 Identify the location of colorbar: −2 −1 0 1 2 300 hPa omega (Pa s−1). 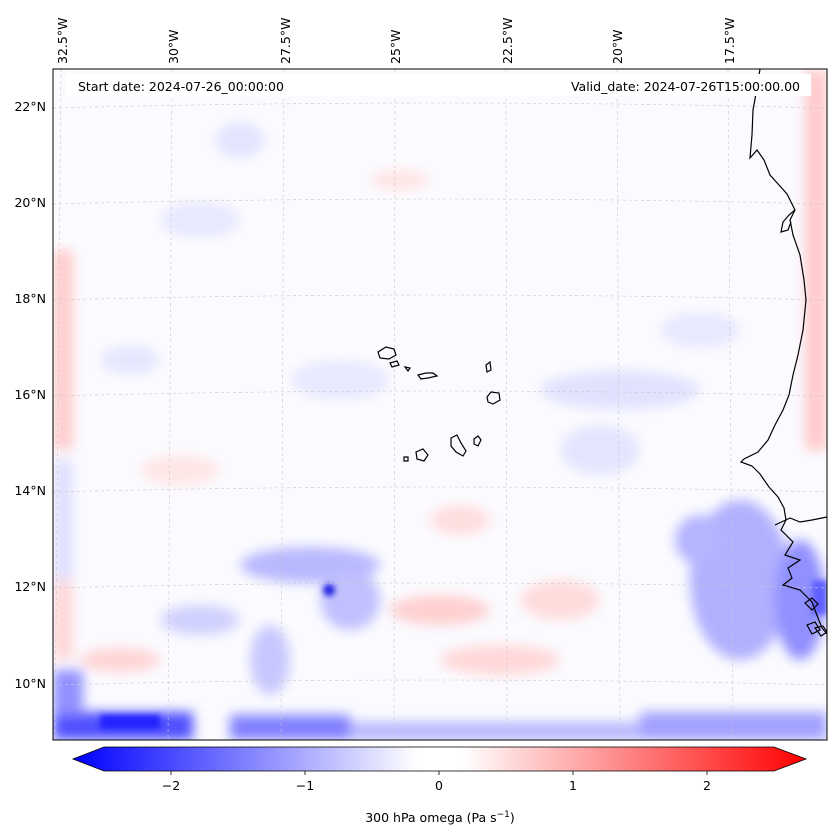
(439, 785).